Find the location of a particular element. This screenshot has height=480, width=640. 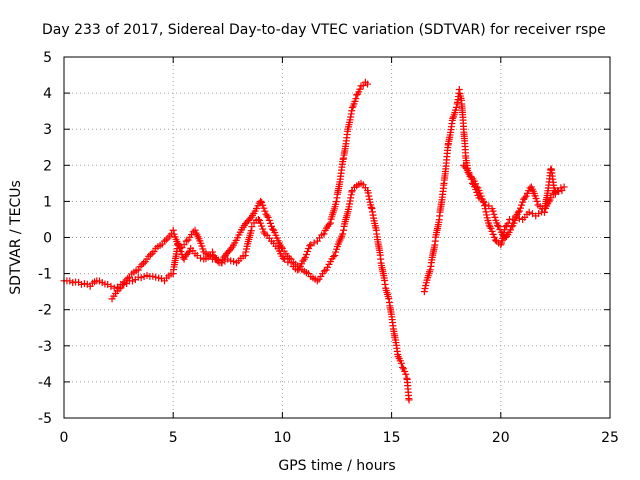

x-tick-label: 15 is located at coordinates (392, 438).